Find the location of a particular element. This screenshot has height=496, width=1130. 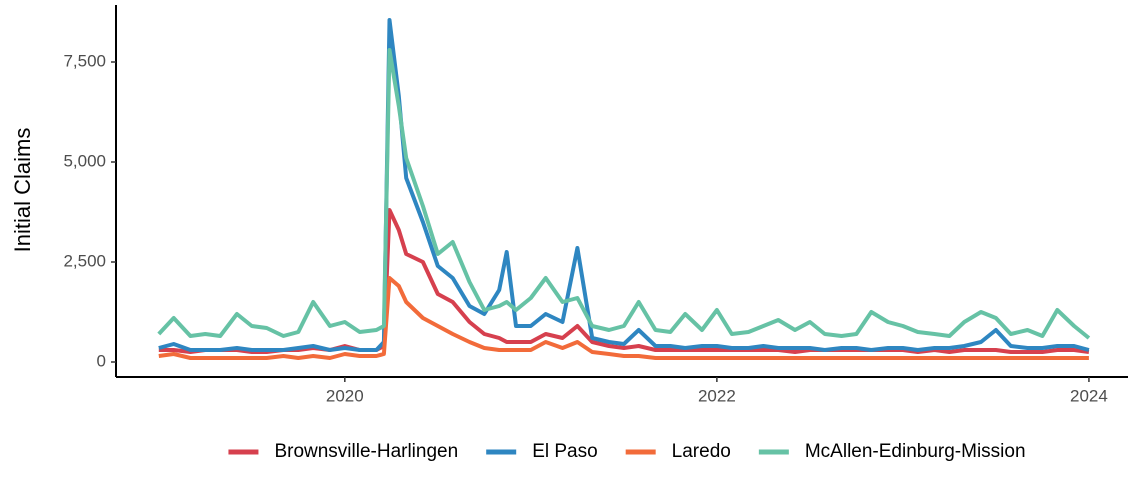

legend-label: McAllen-Edinburg-Mission is located at coordinates (915, 451).